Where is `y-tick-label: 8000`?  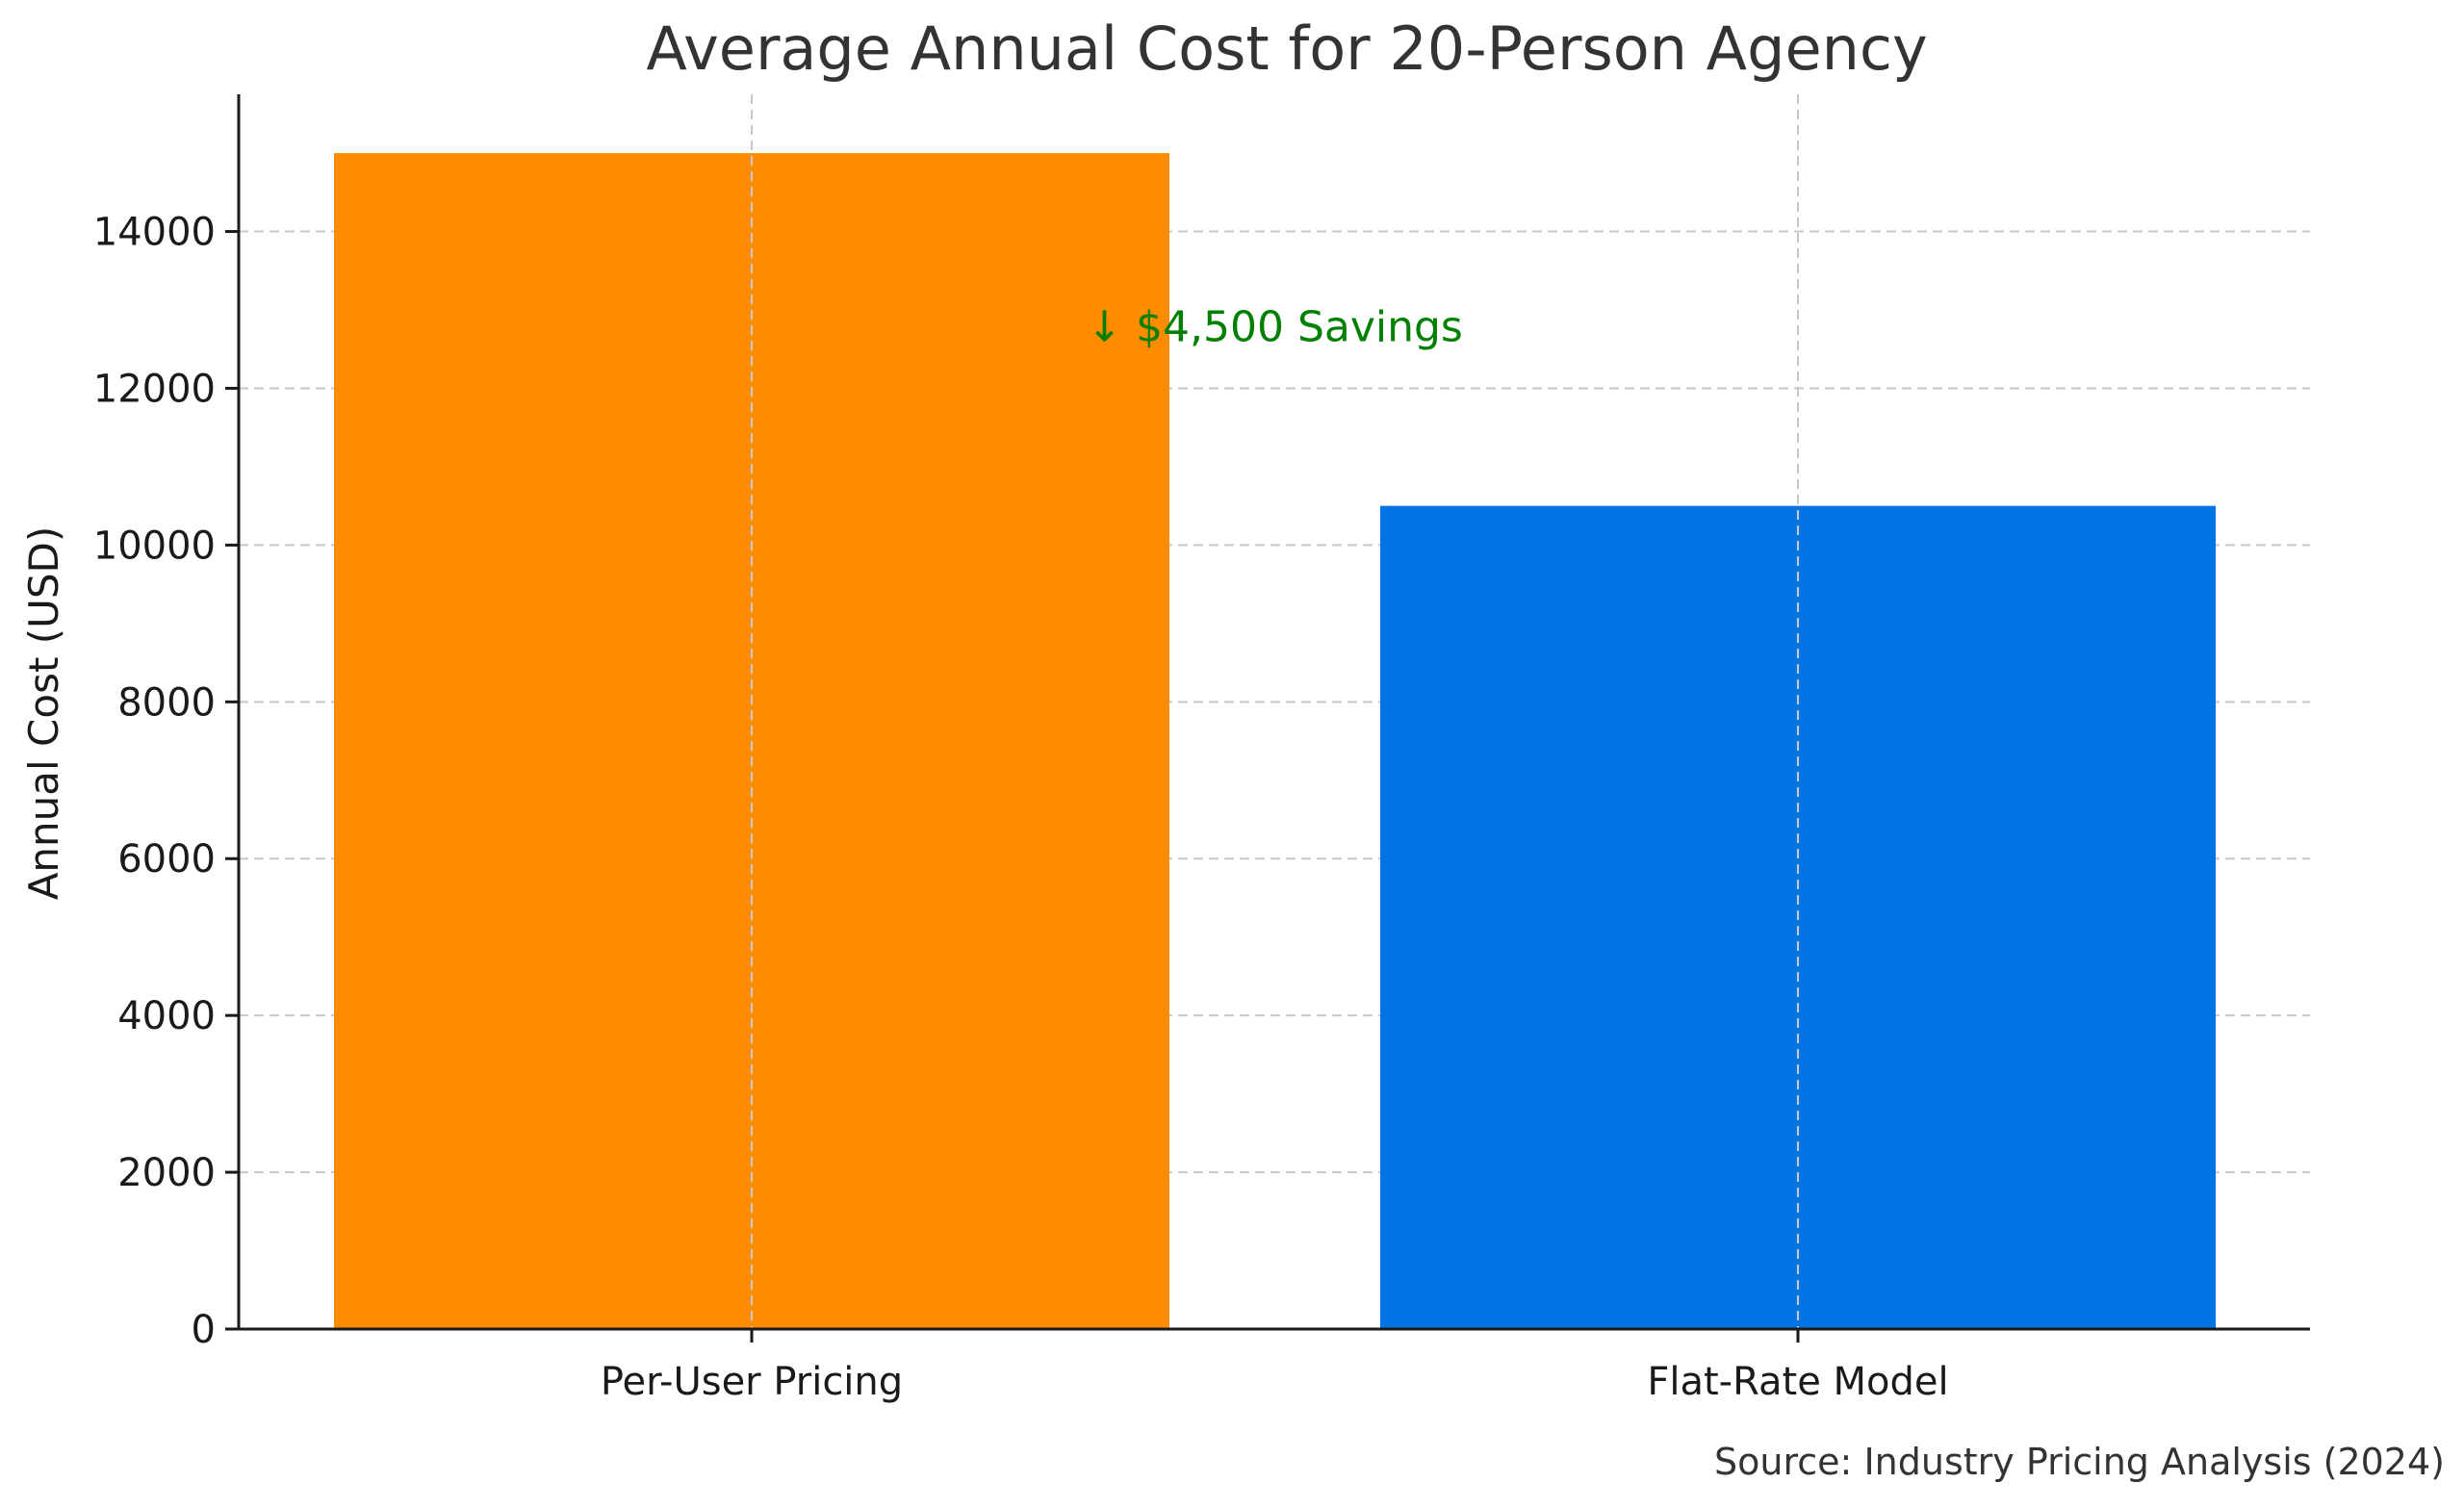
y-tick-label: 8000 is located at coordinates (166, 702).